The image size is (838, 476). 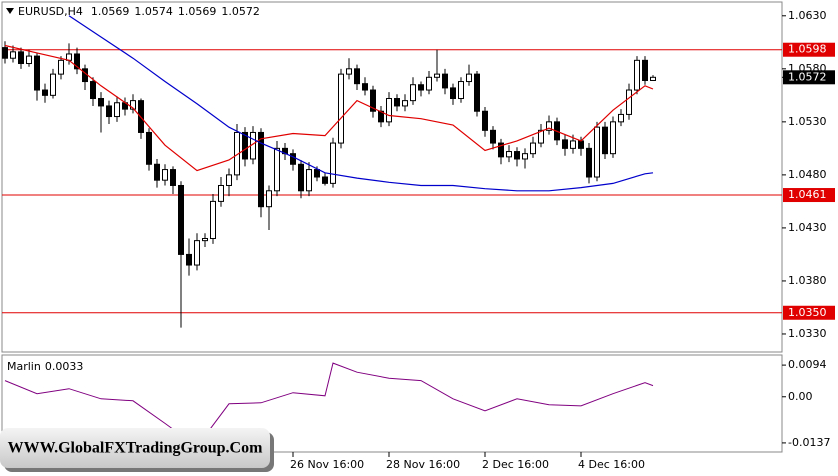 I want to click on watermark: WWW.GlobalFXTradingGroup.Com, so click(x=137, y=450).